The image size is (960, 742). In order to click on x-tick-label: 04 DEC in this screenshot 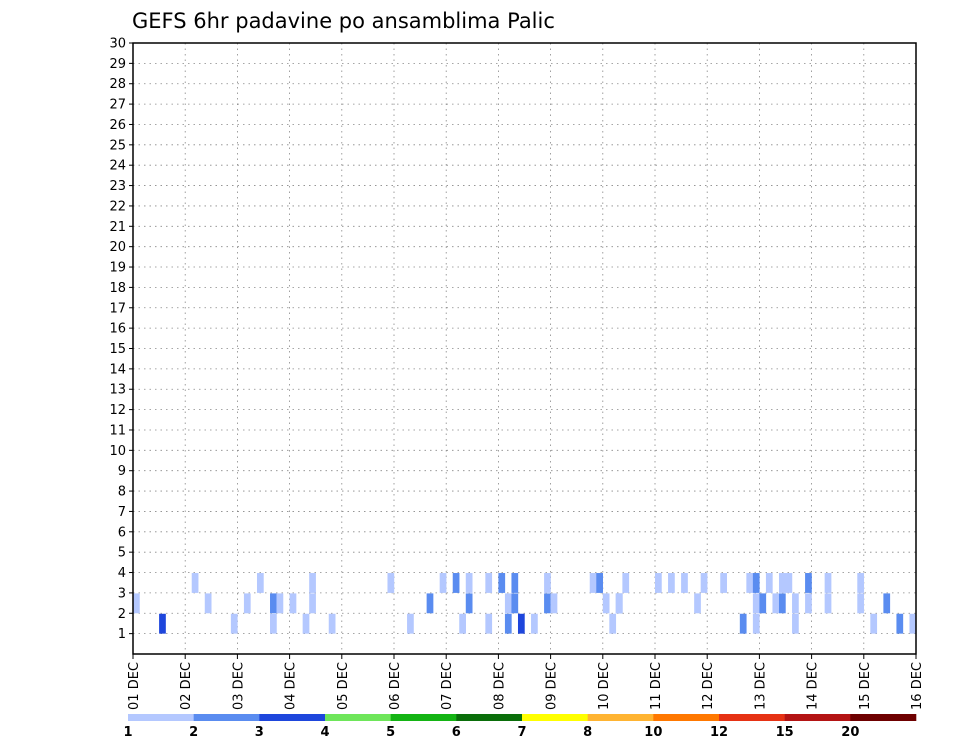, I will do `click(291, 686)`.